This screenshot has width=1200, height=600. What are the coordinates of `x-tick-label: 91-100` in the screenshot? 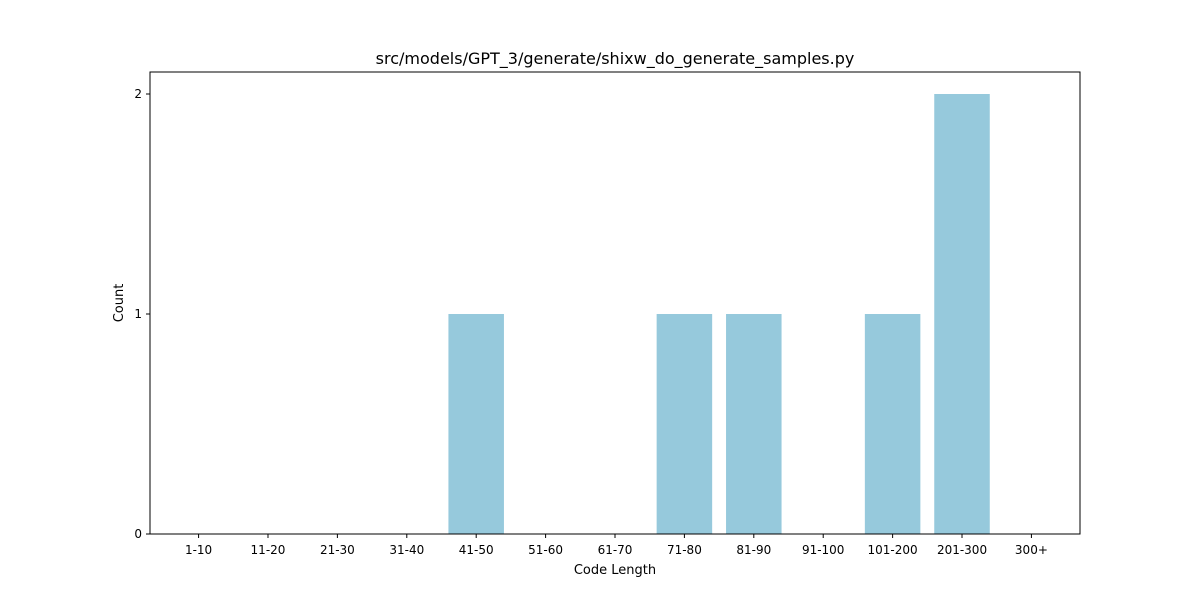 It's located at (823, 550).